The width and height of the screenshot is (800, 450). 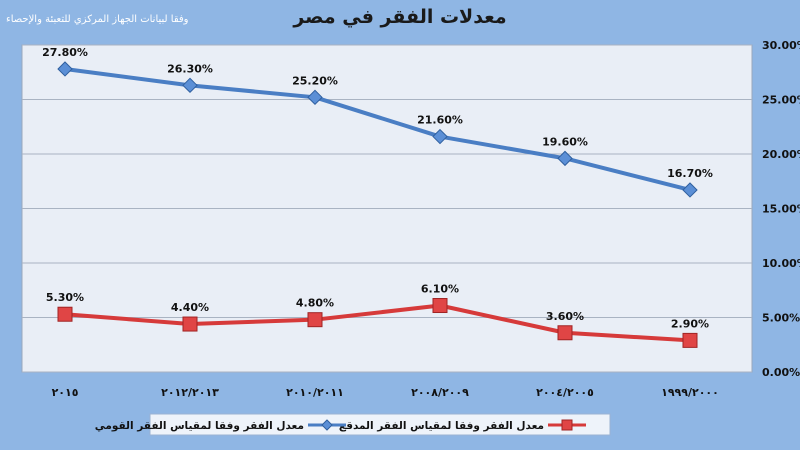 I want to click on data-label: 6.10%, so click(x=440, y=289).